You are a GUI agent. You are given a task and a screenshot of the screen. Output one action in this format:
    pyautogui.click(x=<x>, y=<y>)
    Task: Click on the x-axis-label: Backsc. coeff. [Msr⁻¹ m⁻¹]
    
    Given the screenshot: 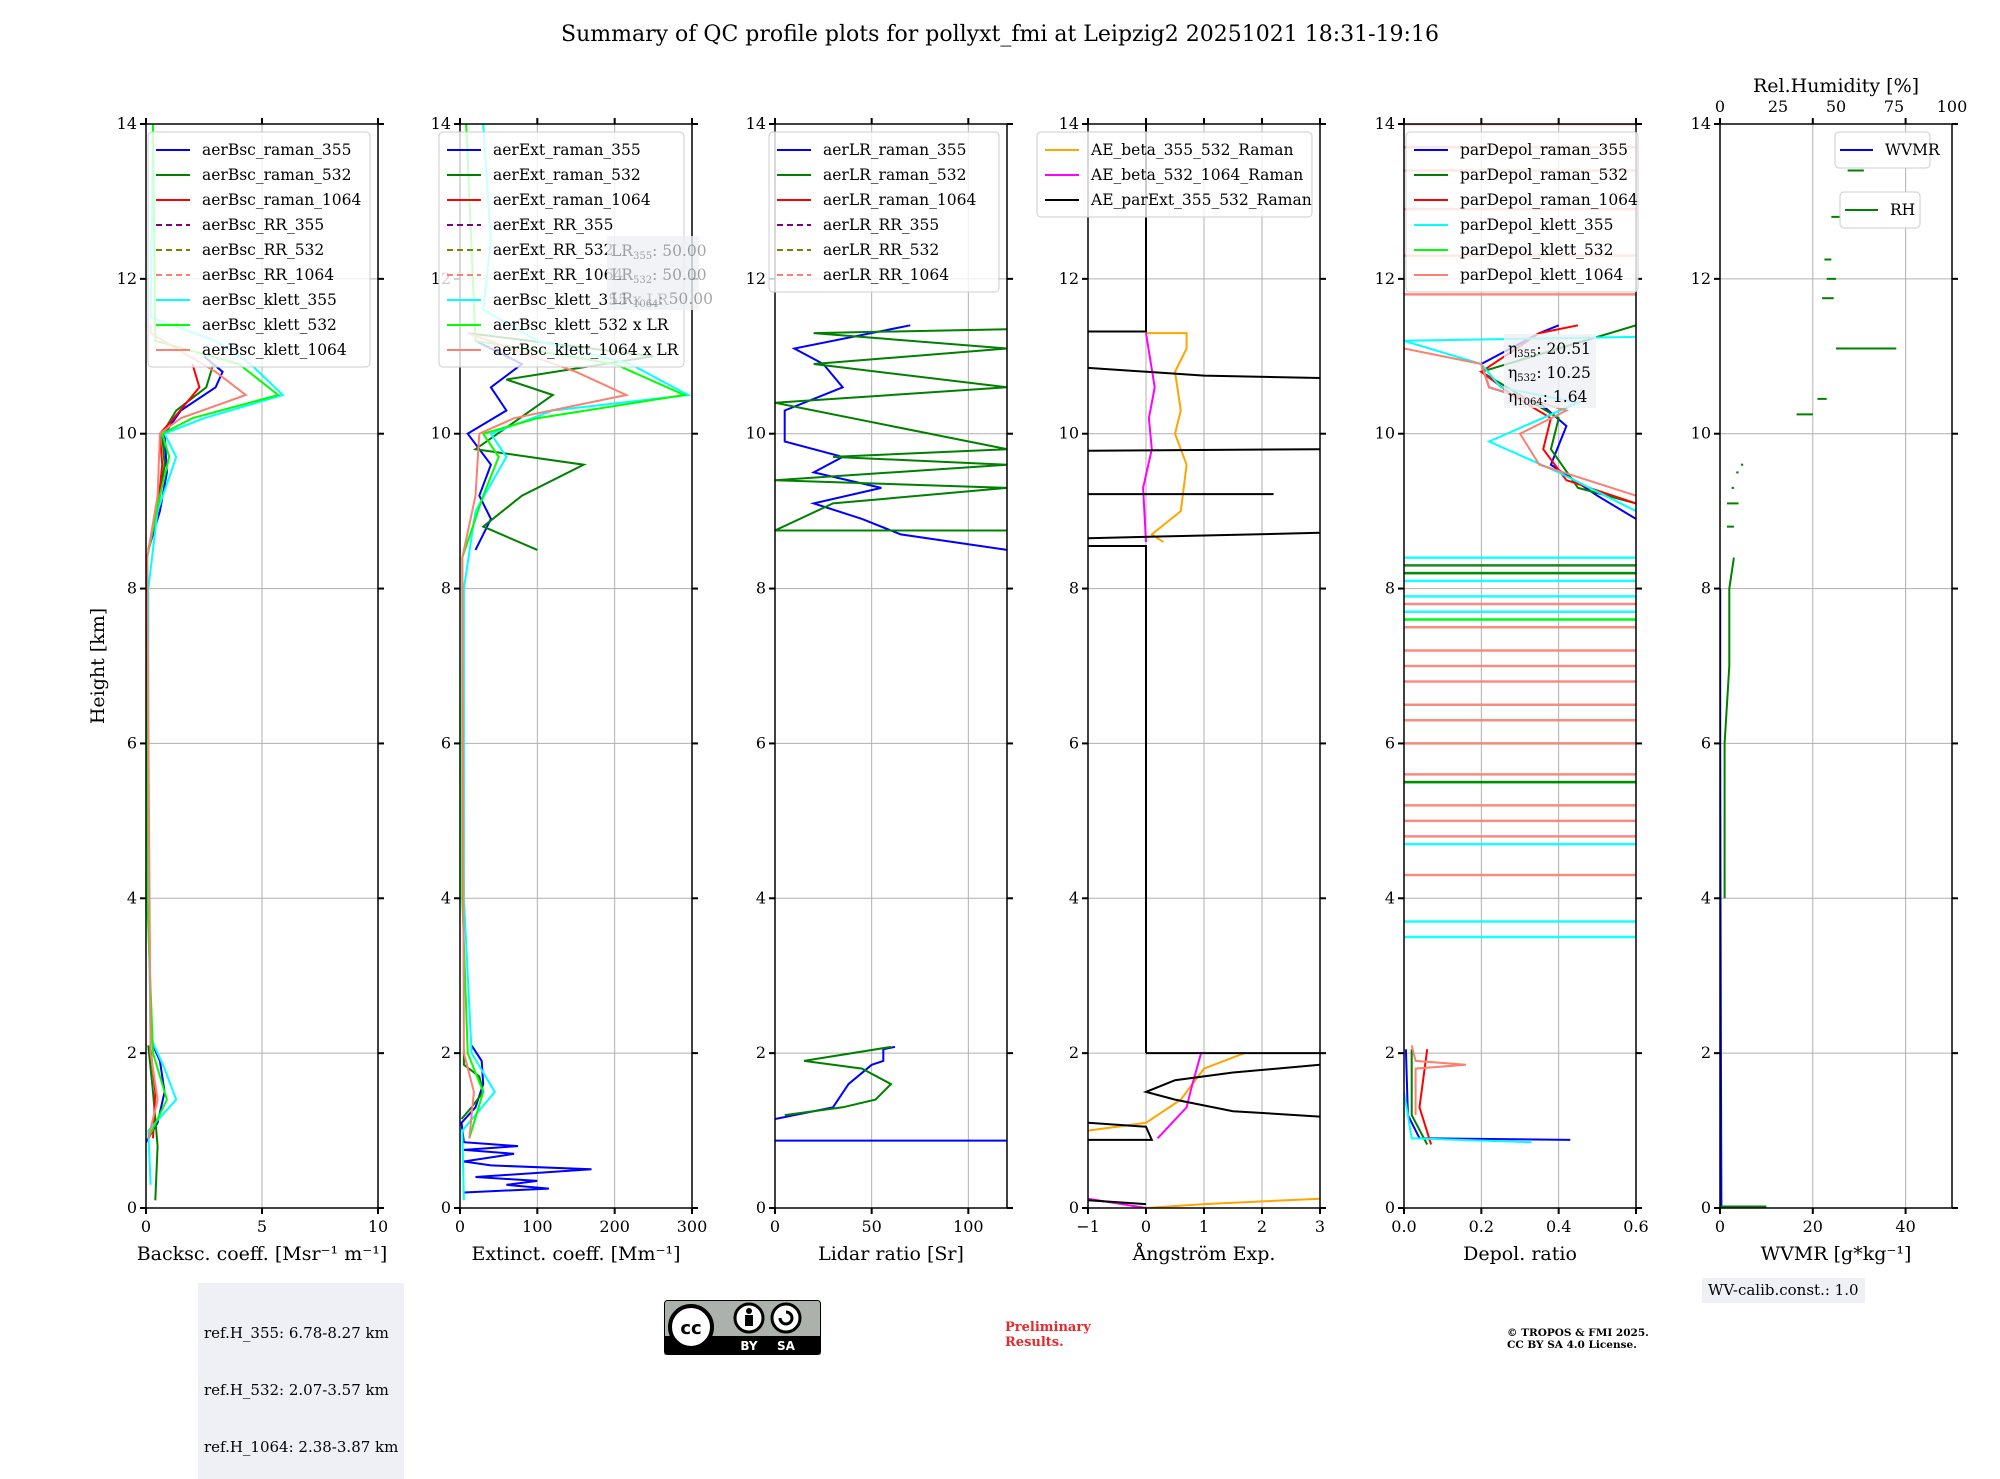 What is the action you would take?
    pyautogui.click(x=262, y=1254)
    